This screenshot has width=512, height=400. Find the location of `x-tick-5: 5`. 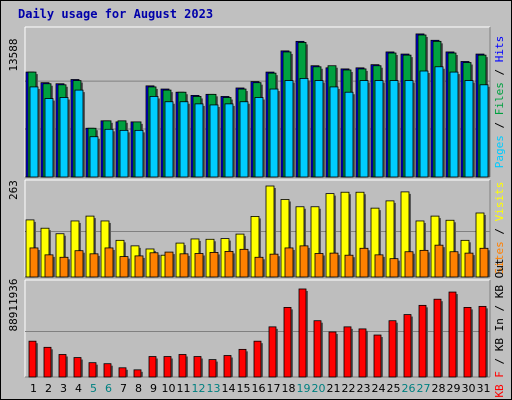

x-tick-5: 5 is located at coordinates (93, 388).